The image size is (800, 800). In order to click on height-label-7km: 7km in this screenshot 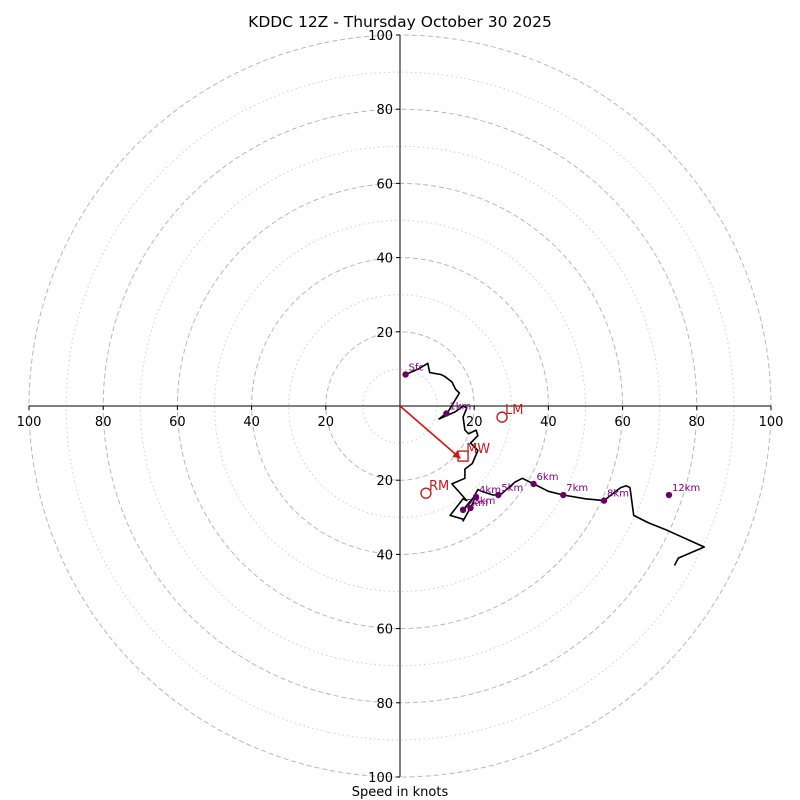, I will do `click(577, 488)`.